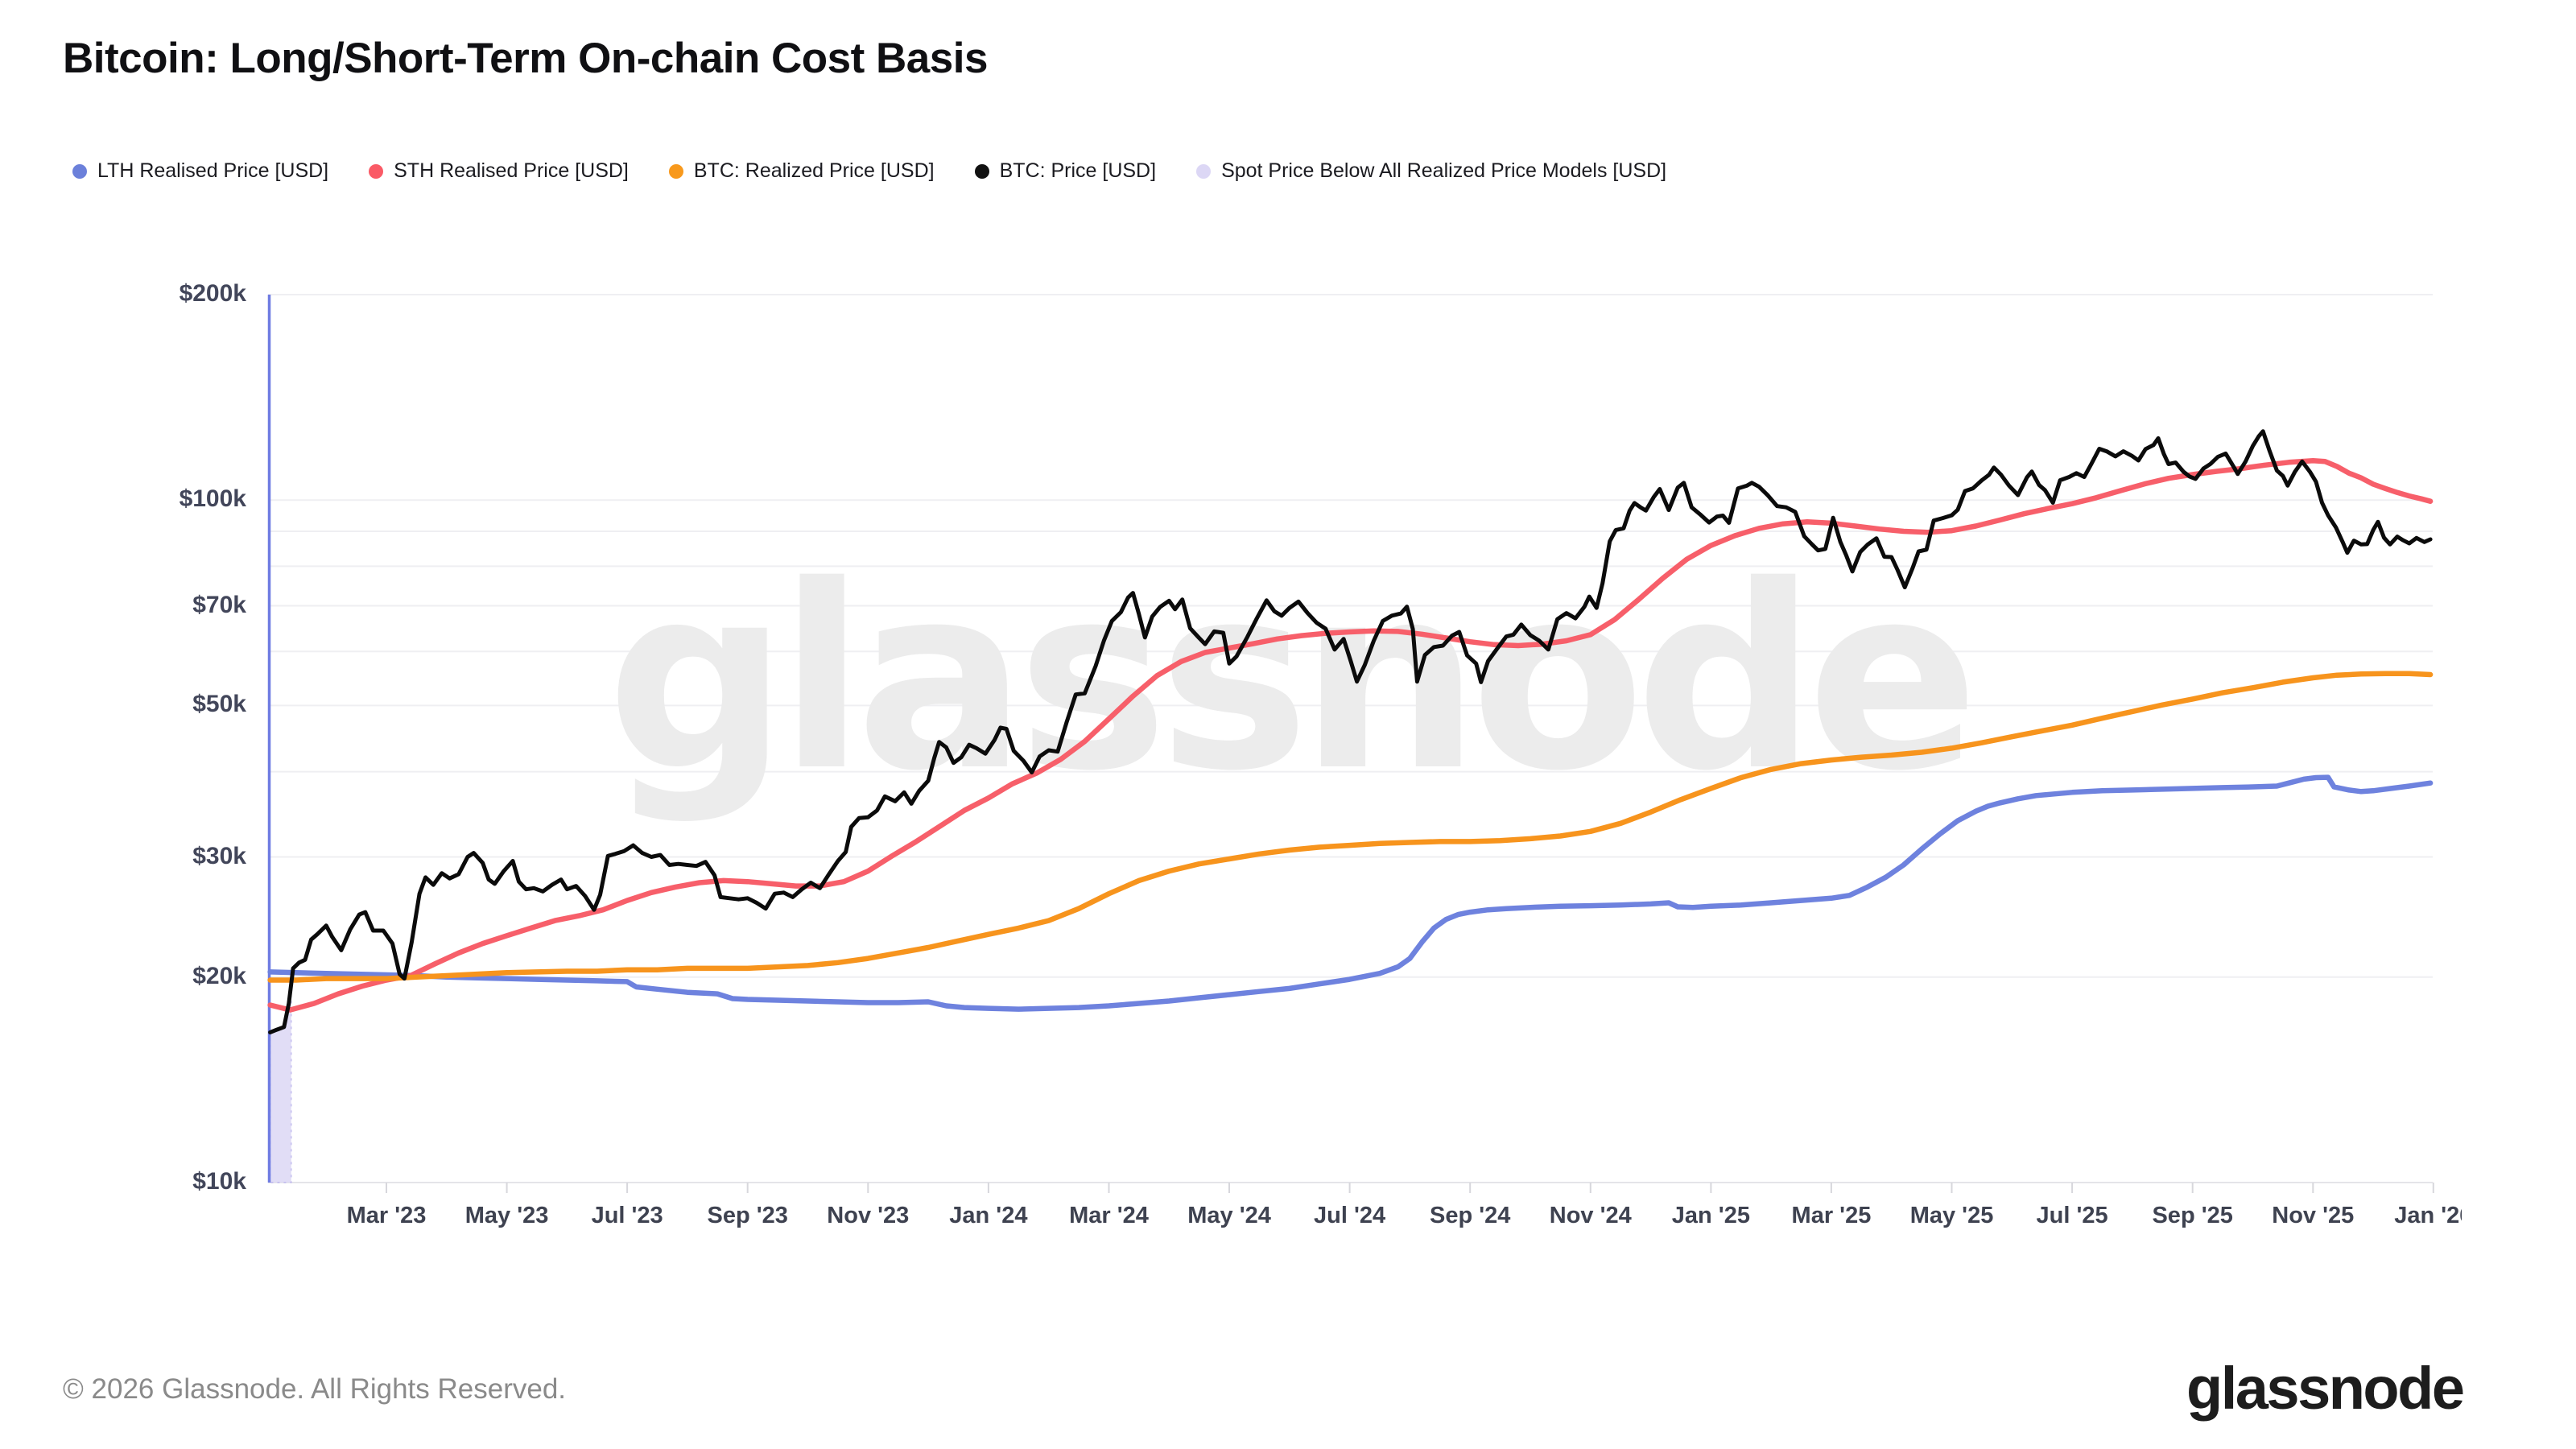 This screenshot has width=2576, height=1449. Describe the element at coordinates (219, 975) in the screenshot. I see `y-tick-label-20k: $20k` at that location.